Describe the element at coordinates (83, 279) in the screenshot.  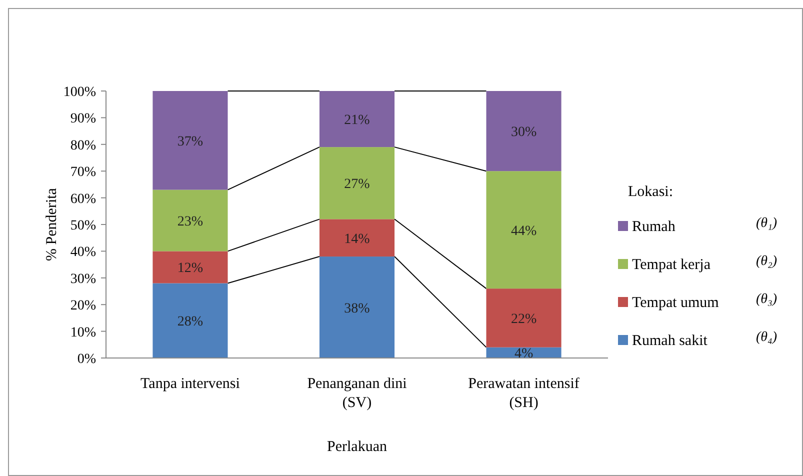
I see `y-tick-label: 30%` at that location.